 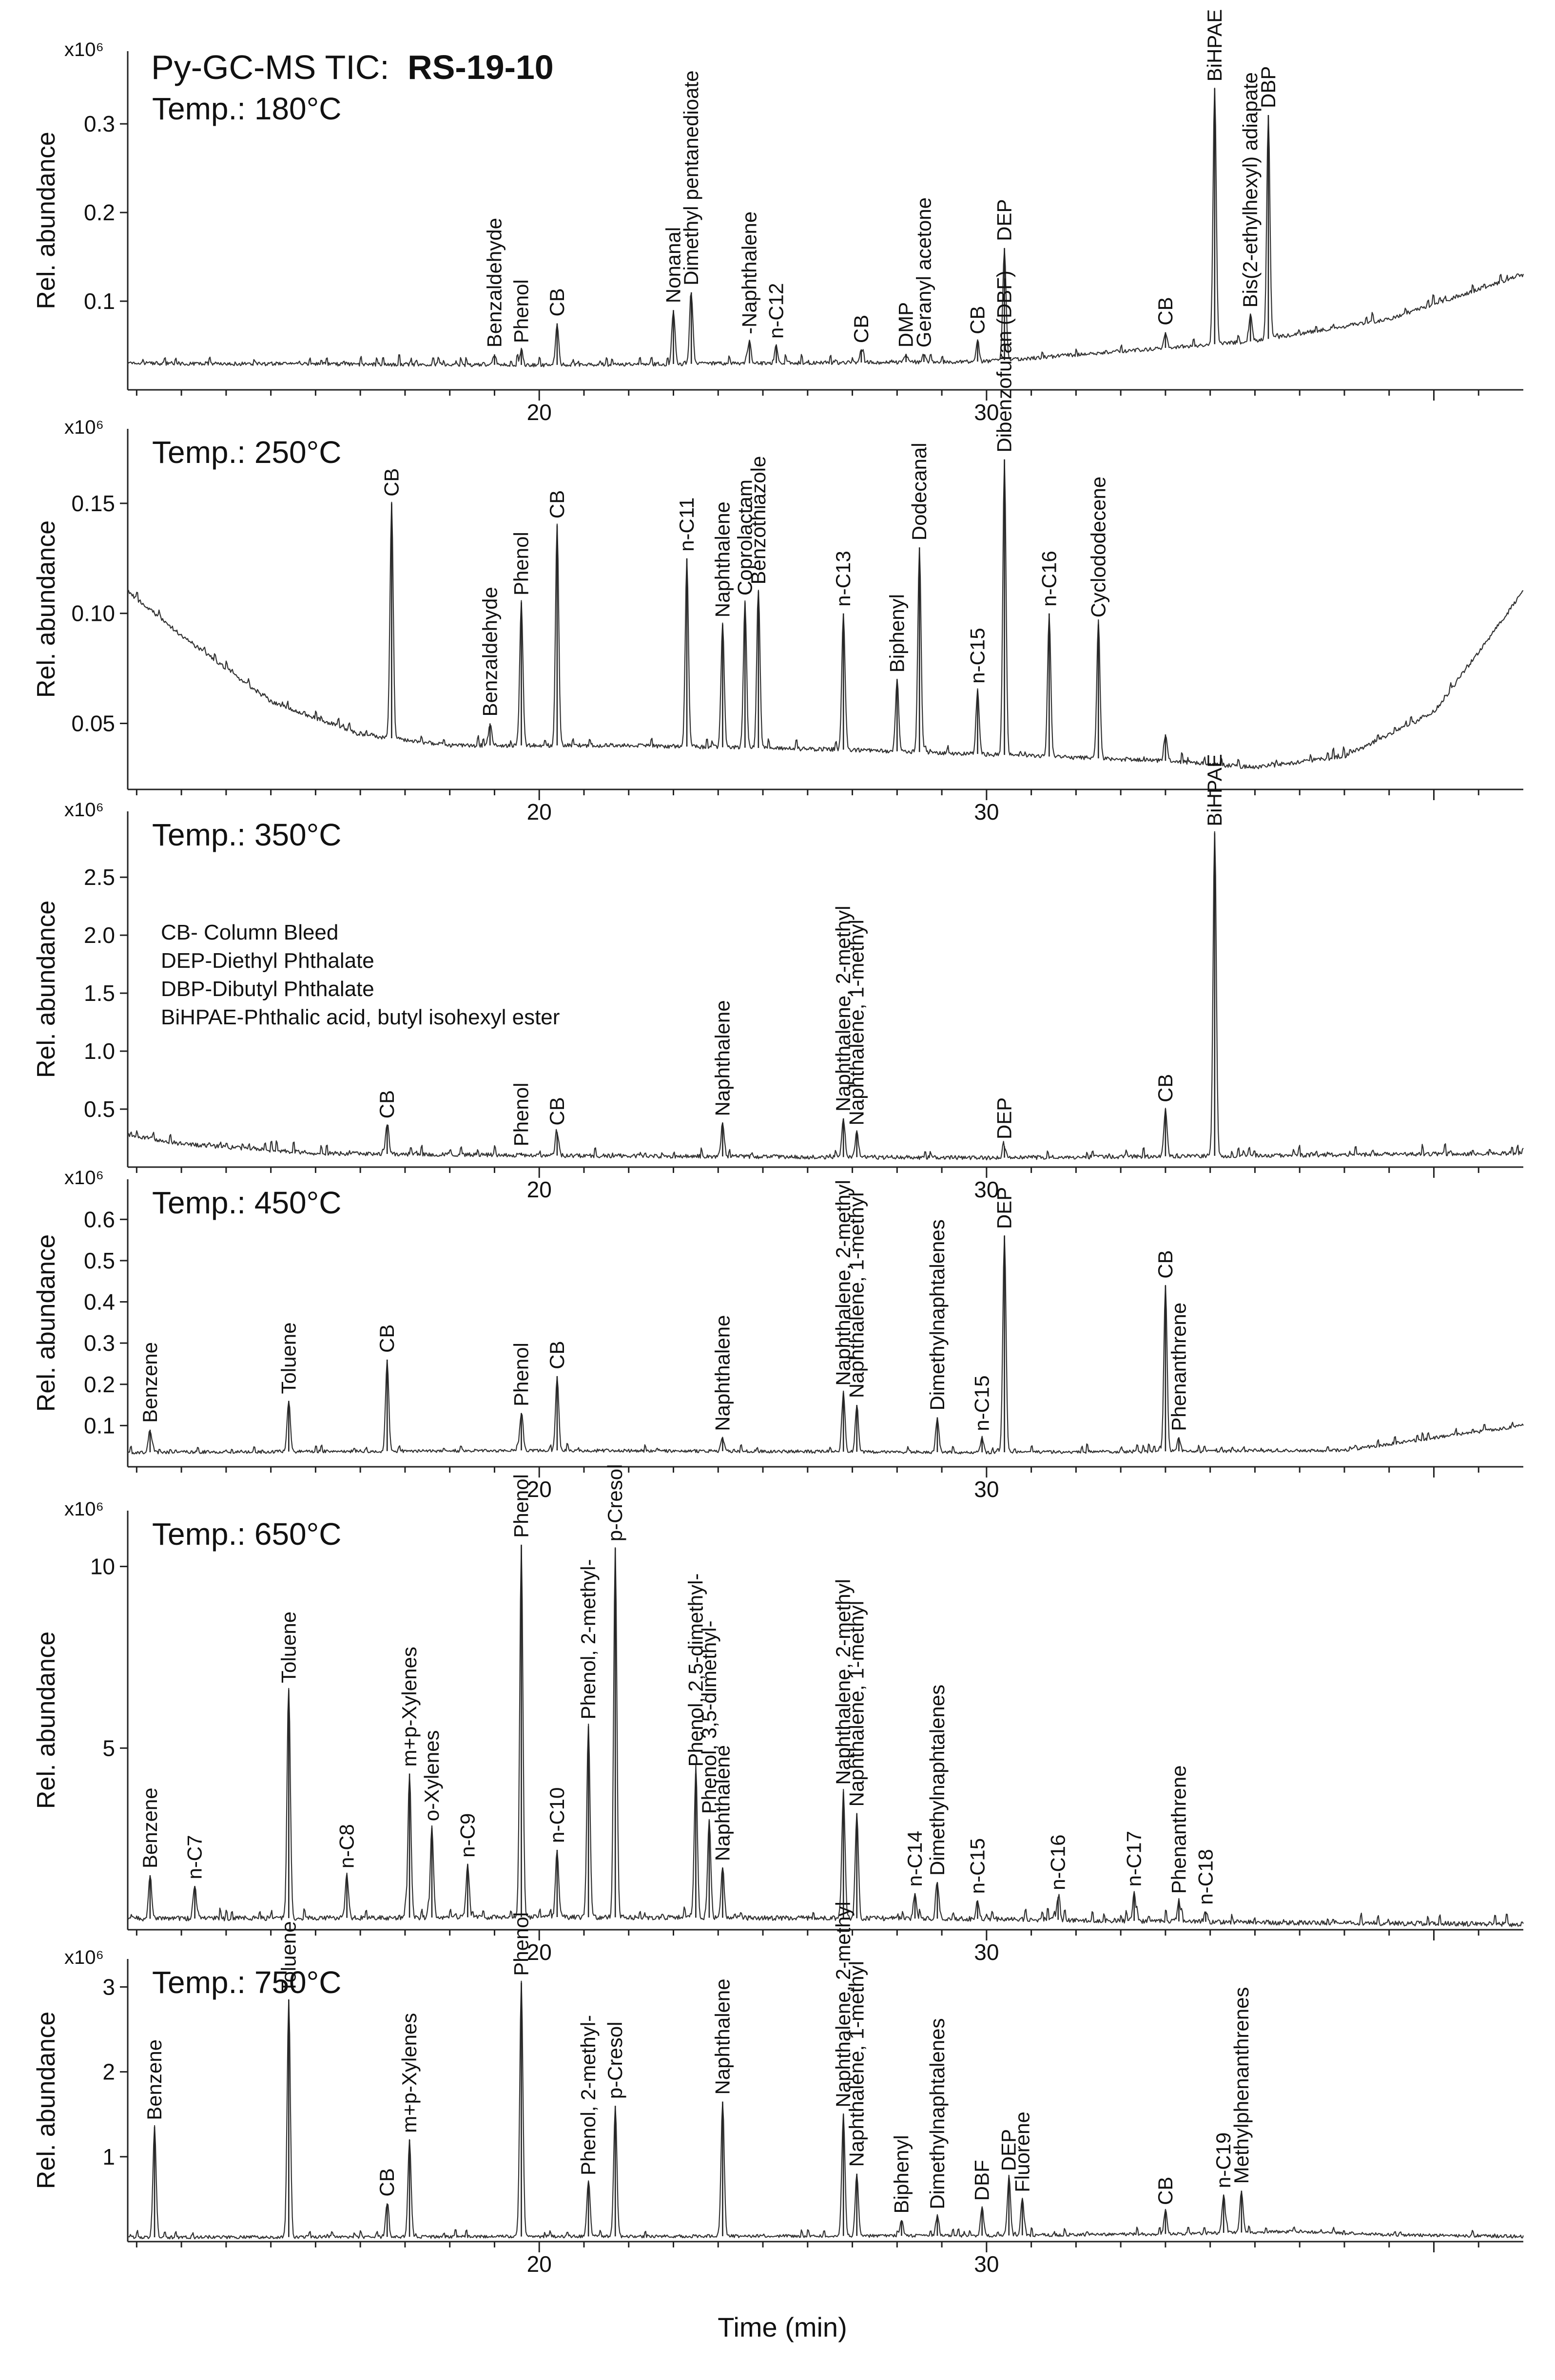 I want to click on legend-item: DBP-Dibutyl Phthalate, so click(x=267, y=989).